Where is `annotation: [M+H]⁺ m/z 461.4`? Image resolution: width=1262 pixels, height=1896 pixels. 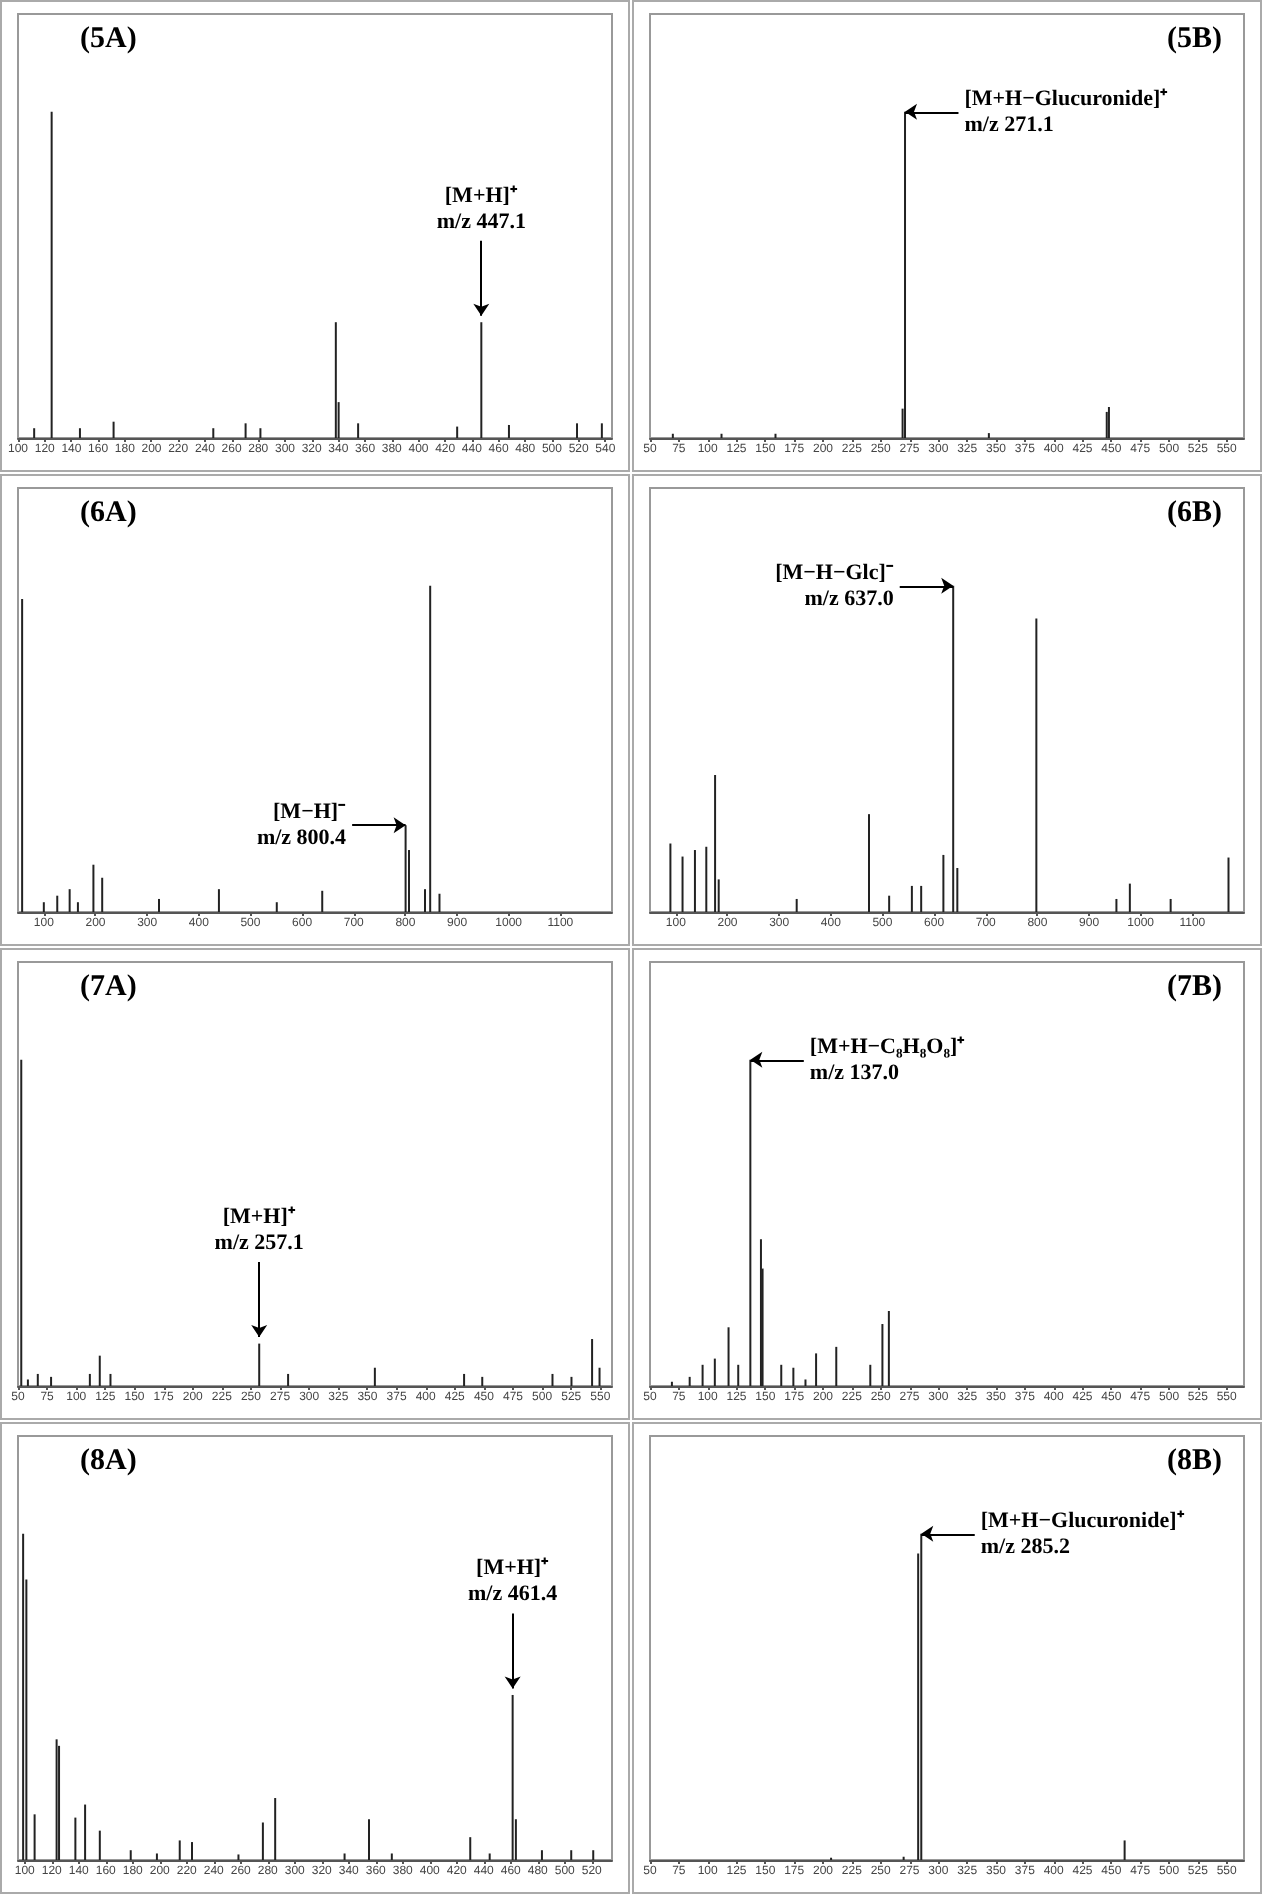
annotation: [M+H]⁺ m/z 461.4 is located at coordinates (513, 1581).